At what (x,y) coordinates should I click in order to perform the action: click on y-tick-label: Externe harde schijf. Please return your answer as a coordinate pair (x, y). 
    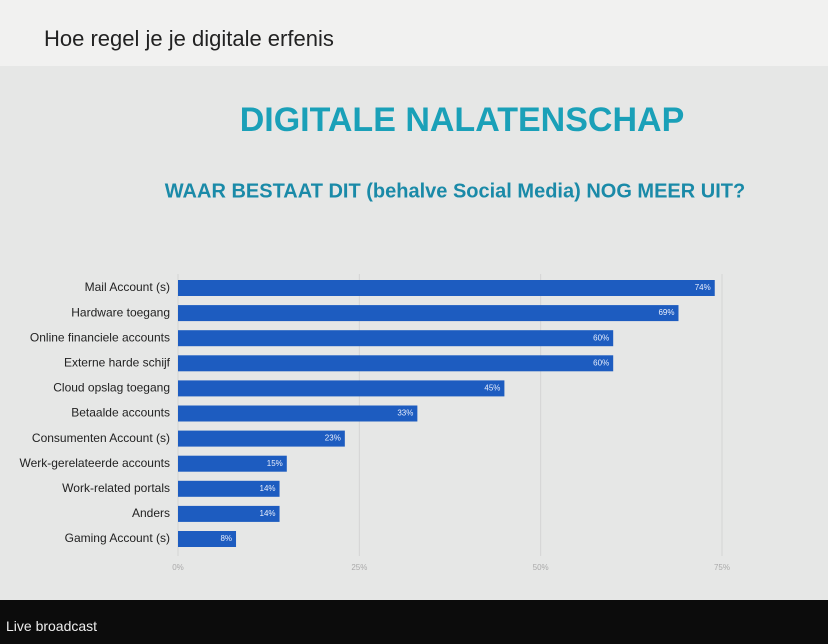
    Looking at the image, I should click on (117, 362).